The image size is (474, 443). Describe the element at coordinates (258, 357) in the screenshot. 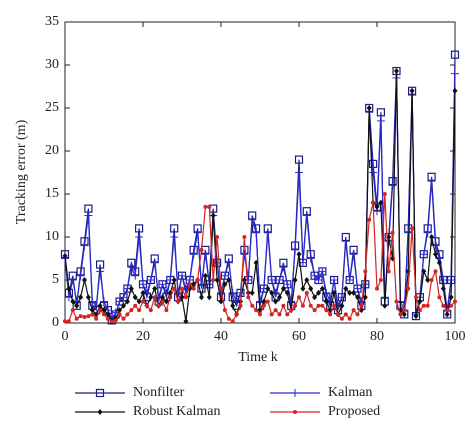

I see `x-axis-label: Time k` at that location.